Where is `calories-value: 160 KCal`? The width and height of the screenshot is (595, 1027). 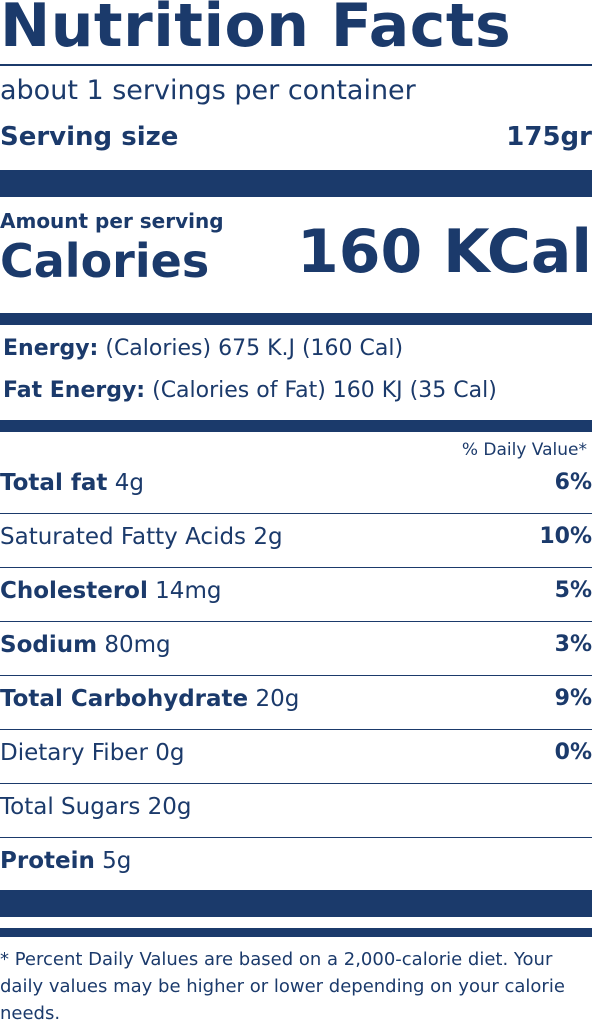
calories-value: 160 KCal is located at coordinates (444, 252).